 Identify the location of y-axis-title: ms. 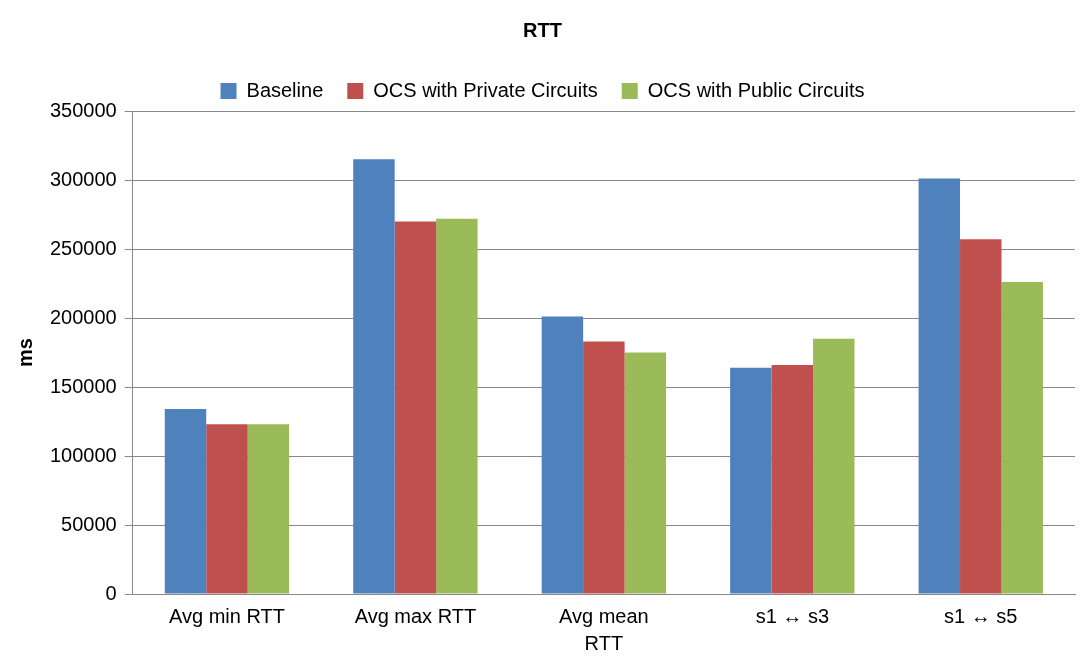
(24, 352).